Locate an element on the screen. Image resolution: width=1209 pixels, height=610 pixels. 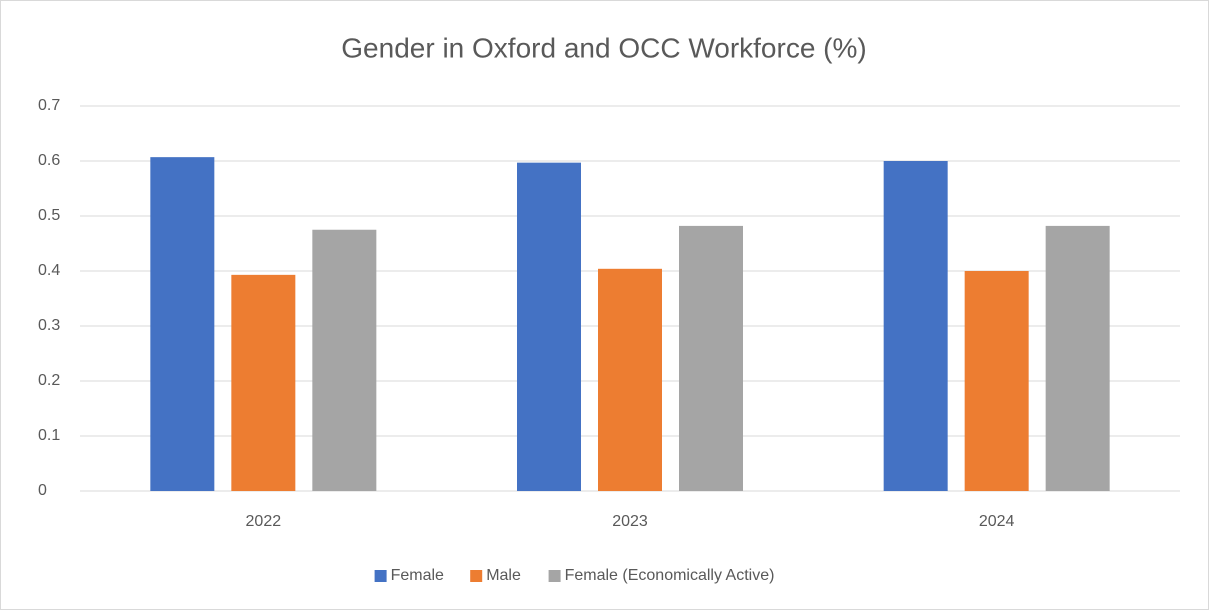
y-tick-label: 0.5 is located at coordinates (49, 215).